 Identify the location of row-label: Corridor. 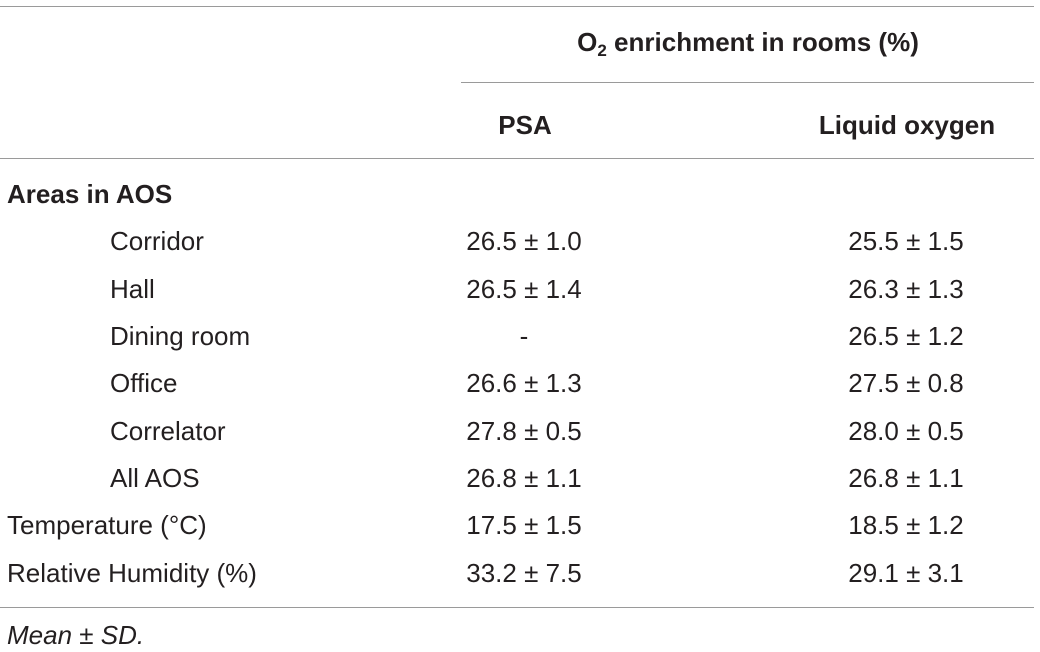
(157, 241).